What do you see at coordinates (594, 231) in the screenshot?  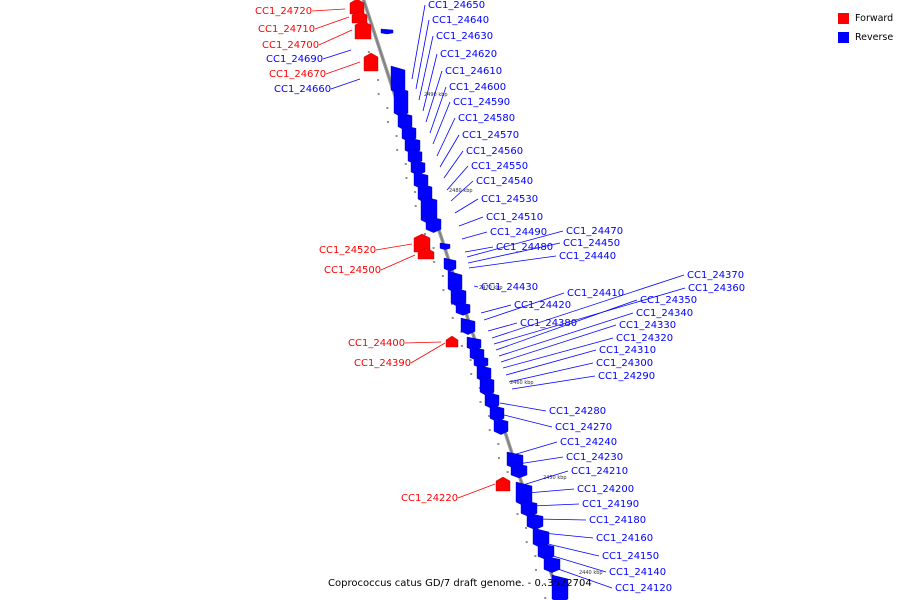 I see `reverse-gene-label: CC1_24470` at bounding box center [594, 231].